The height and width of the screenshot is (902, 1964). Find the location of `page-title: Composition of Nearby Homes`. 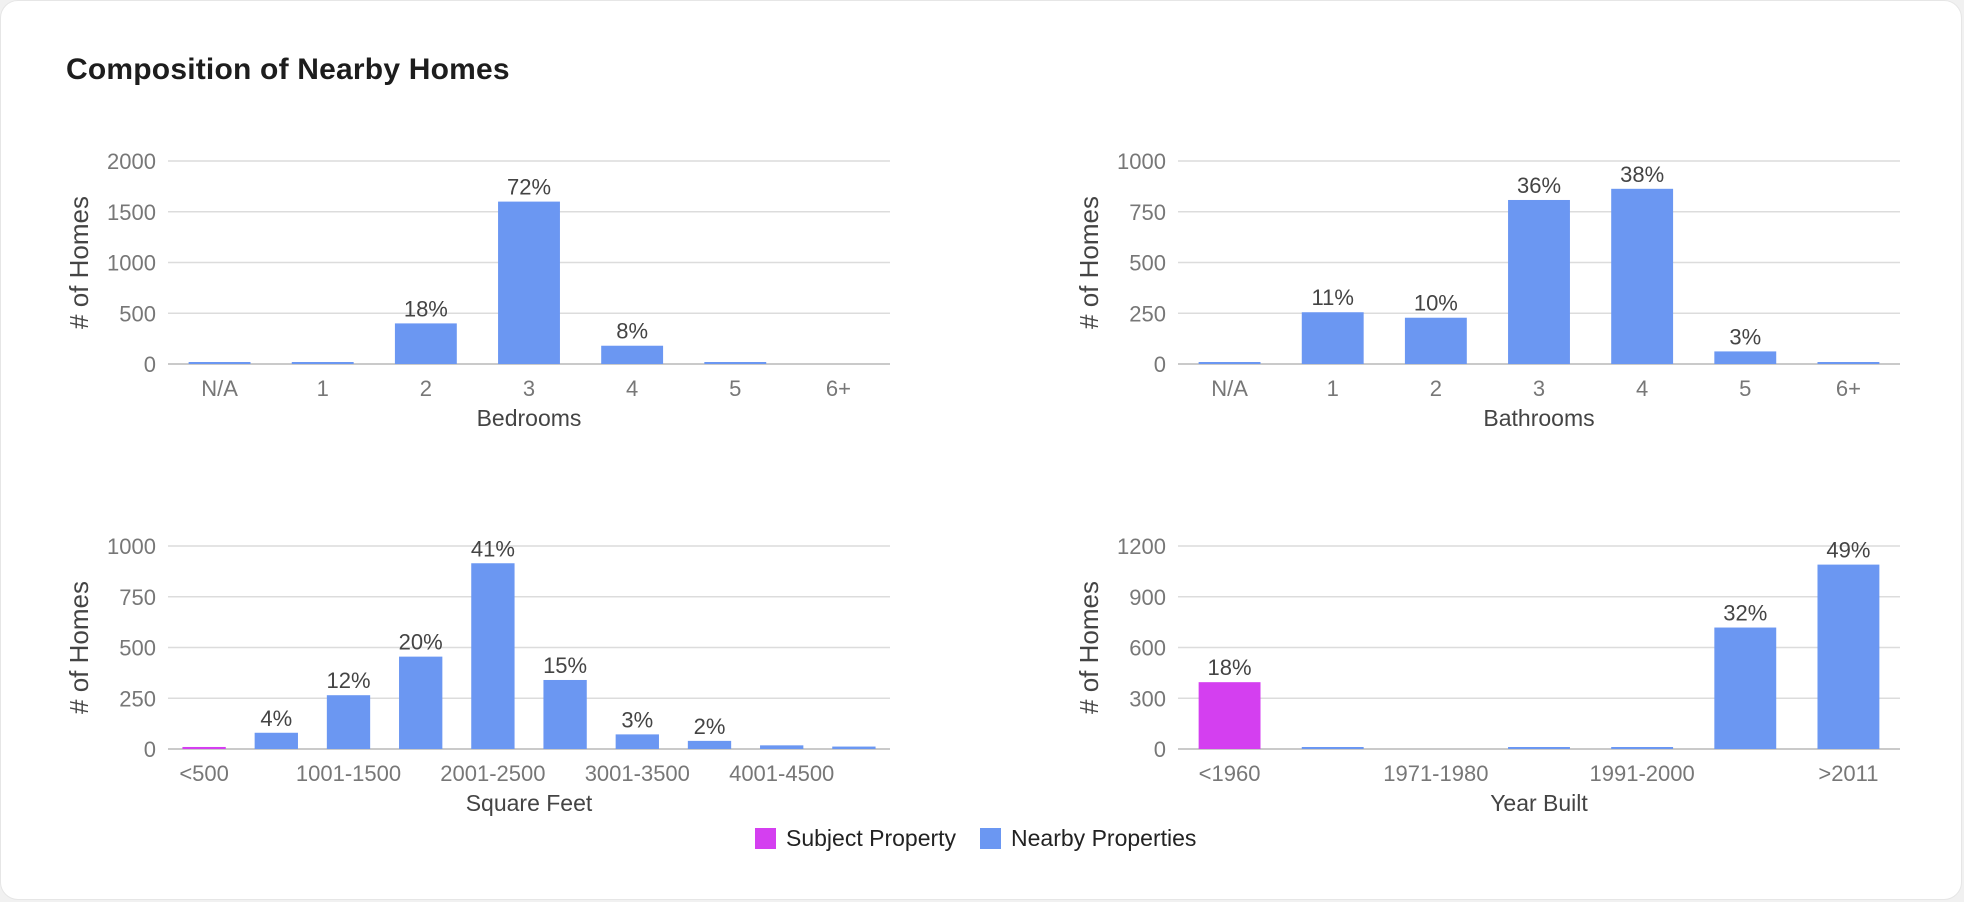

page-title: Composition of Nearby Homes is located at coordinates (288, 69).